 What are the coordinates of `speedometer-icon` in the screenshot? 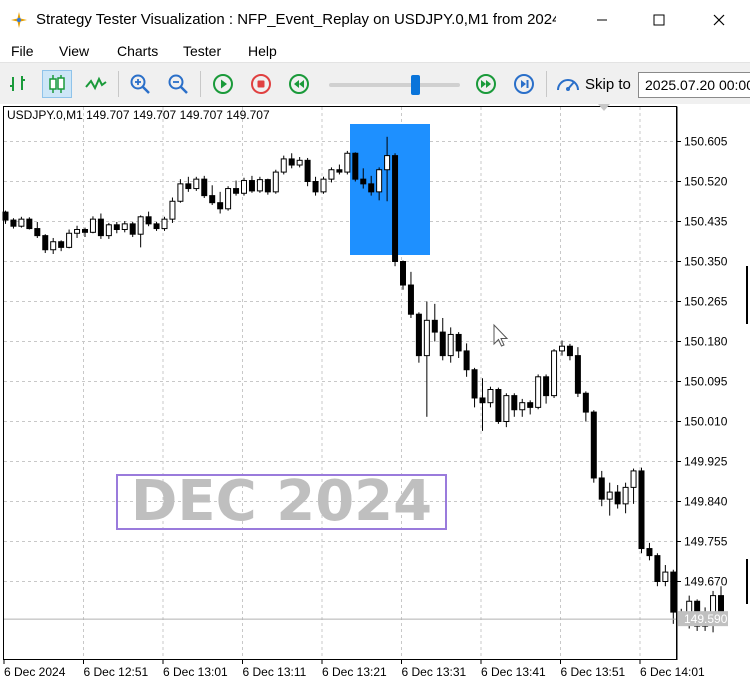 It's located at (568, 85).